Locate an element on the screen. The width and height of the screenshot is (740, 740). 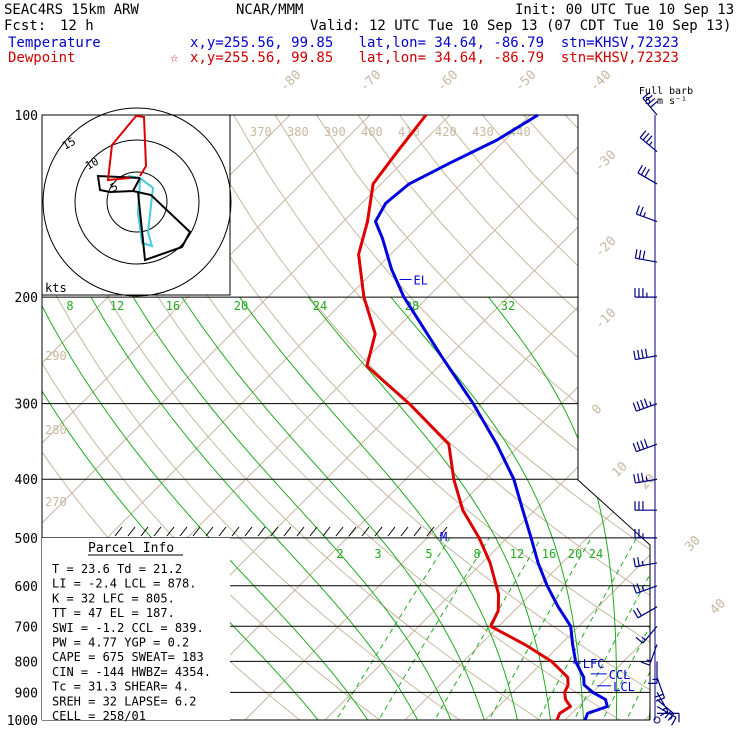
parcel-info-line: T = 23.6 Td = 21.2 is located at coordinates (117, 569).